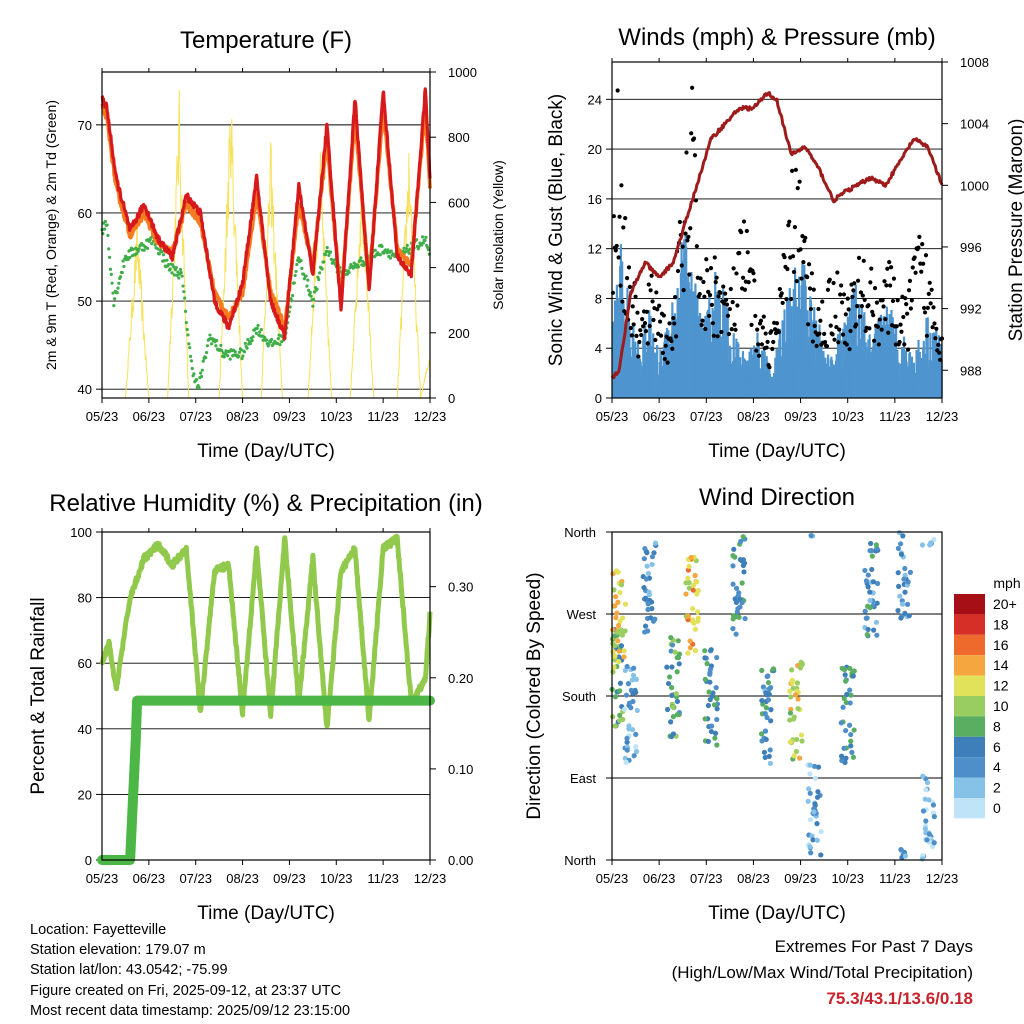 This screenshot has height=1024, width=1024. Describe the element at coordinates (777, 913) in the screenshot. I see `x-axis-label: Time (Day/UTC)` at that location.